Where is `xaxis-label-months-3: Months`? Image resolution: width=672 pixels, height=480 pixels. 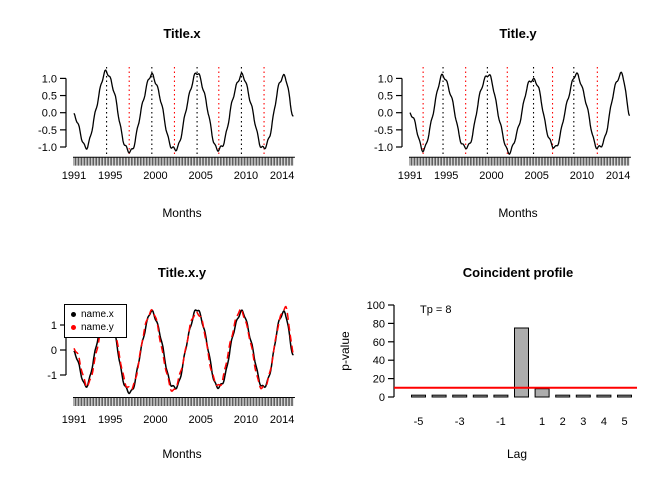 xaxis-label-months-3: Months is located at coordinates (182, 454).